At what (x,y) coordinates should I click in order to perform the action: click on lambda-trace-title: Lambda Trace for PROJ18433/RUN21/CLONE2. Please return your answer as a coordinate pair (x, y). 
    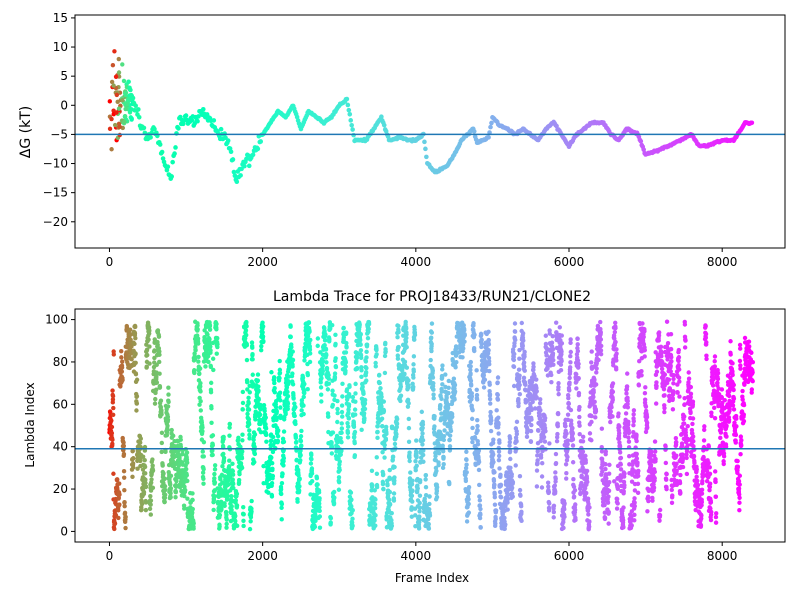
    Looking at the image, I should click on (432, 297).